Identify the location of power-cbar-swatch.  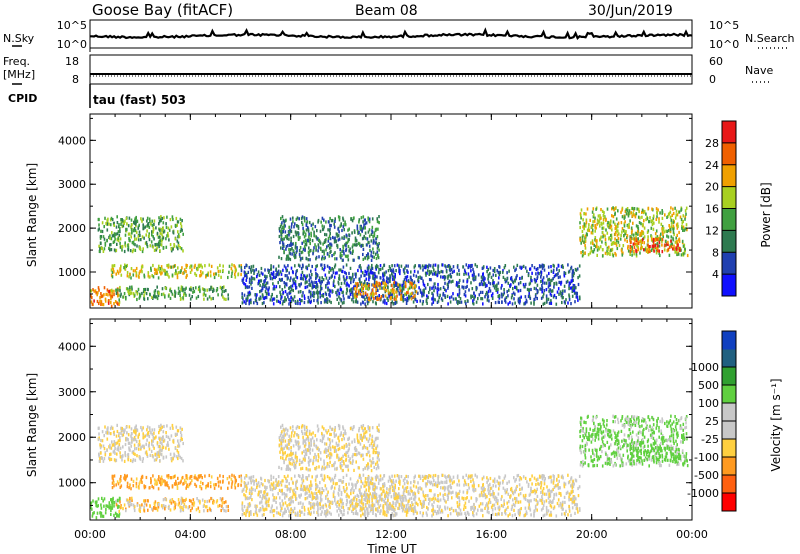
(729, 132).